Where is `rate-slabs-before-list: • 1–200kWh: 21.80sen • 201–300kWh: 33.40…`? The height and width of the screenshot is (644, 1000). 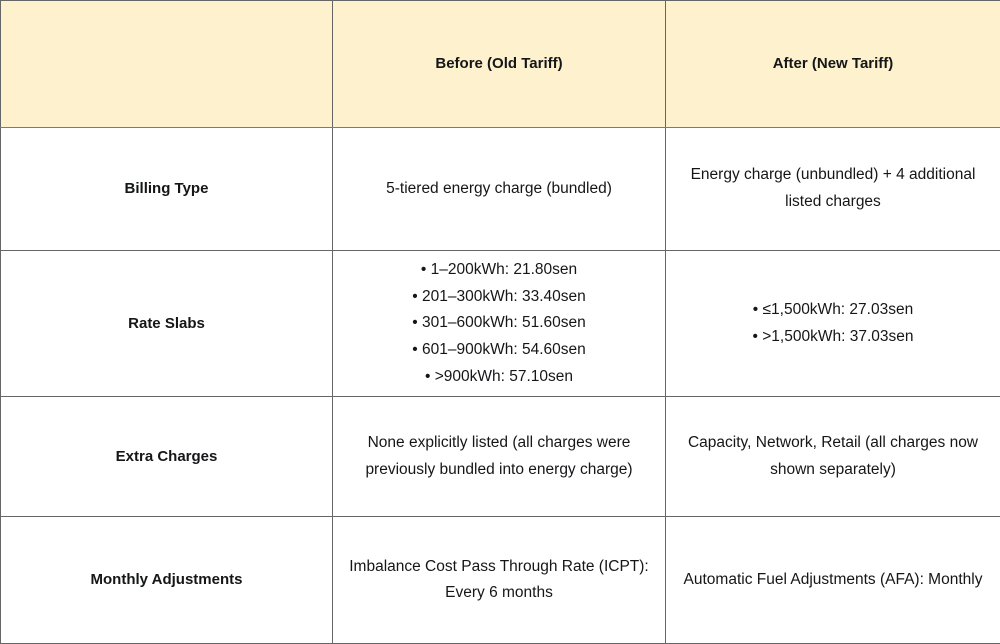 rate-slabs-before-list: • 1–200kWh: 21.80sen • 201–300kWh: 33.40… is located at coordinates (499, 323).